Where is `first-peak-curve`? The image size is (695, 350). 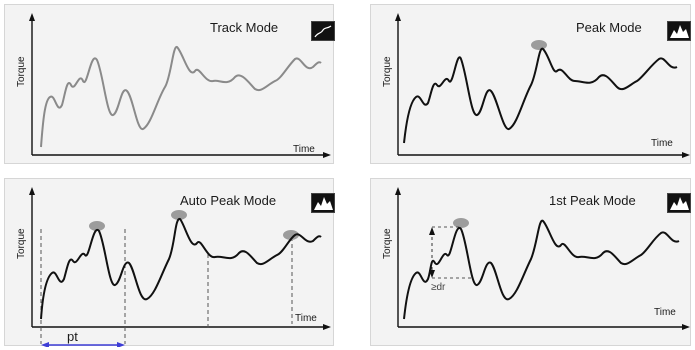
first-peak-curve is located at coordinates (541, 269).